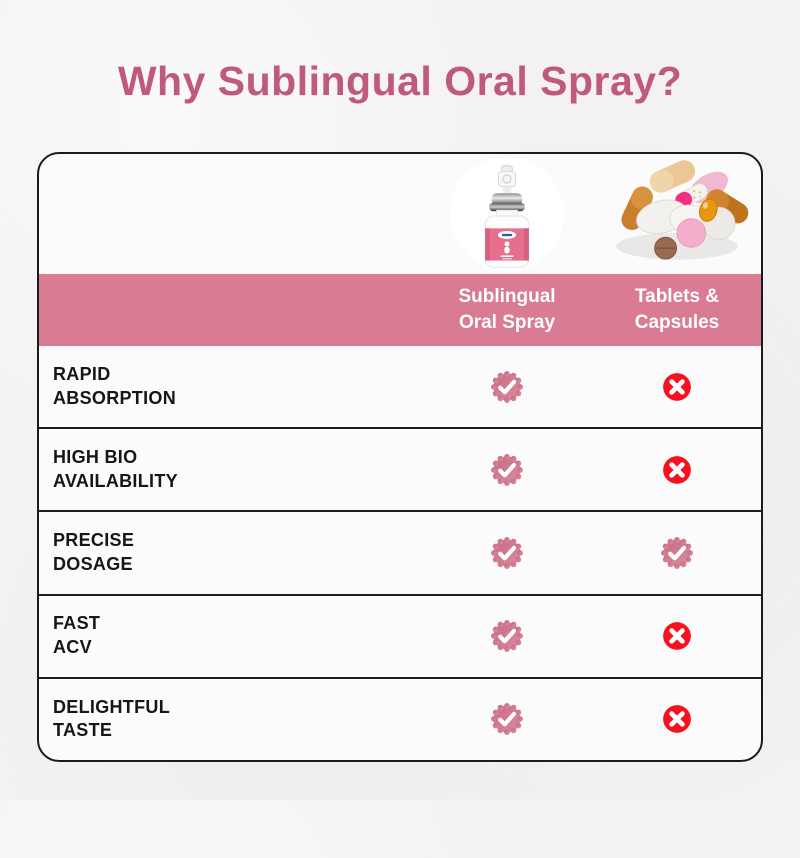 Image resolution: width=800 pixels, height=858 pixels. What do you see at coordinates (507, 309) in the screenshot?
I see `column-header-spray: Sublingual Oral Spray` at bounding box center [507, 309].